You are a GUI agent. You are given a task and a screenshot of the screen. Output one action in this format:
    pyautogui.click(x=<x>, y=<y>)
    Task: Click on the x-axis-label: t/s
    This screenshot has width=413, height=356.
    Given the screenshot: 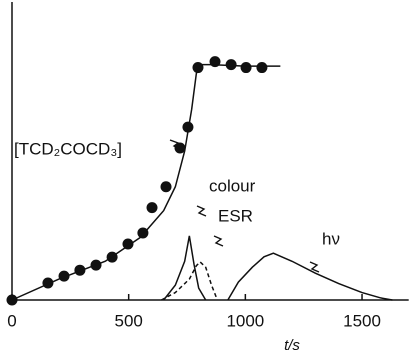 What is the action you would take?
    pyautogui.click(x=292, y=345)
    